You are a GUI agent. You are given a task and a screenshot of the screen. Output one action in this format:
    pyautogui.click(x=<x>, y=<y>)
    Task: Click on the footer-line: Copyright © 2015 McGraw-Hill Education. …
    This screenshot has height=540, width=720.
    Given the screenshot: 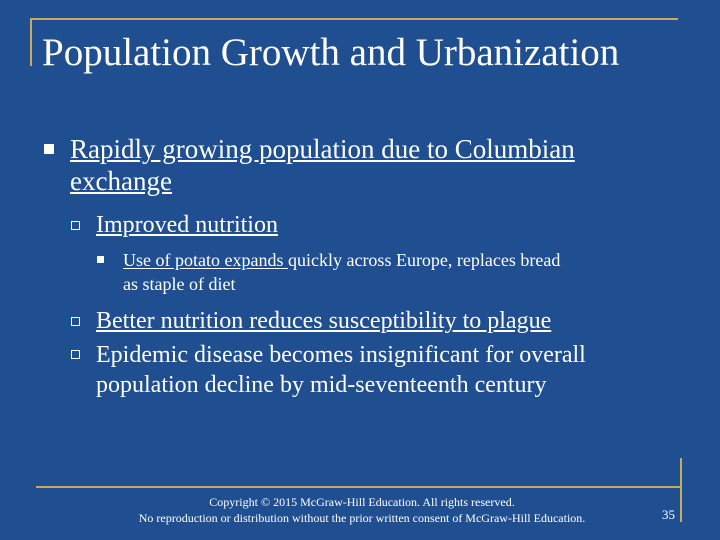 What is the action you would take?
    pyautogui.click(x=362, y=502)
    